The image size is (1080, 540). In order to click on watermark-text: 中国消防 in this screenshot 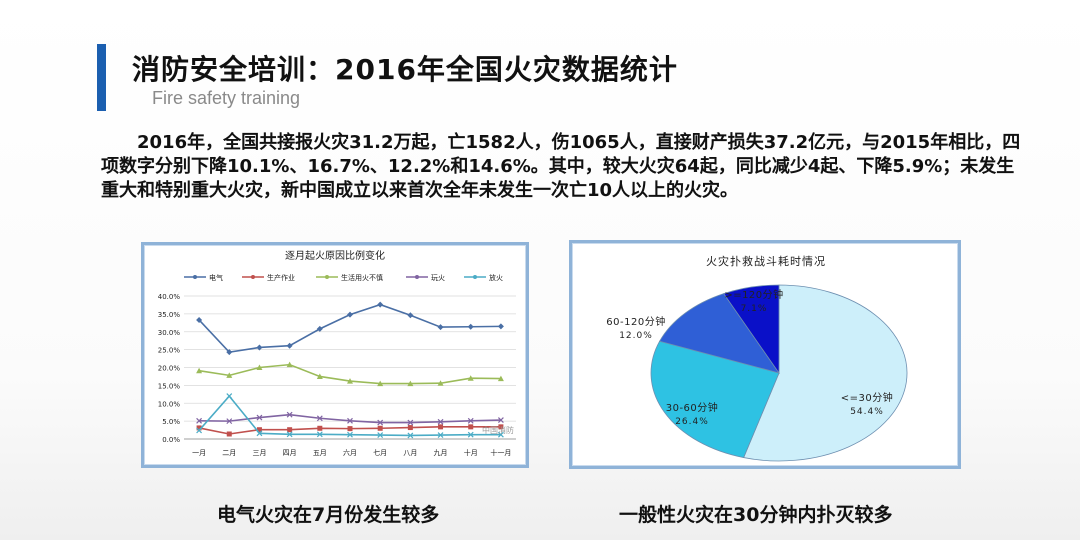, I will do `click(498, 430)`.